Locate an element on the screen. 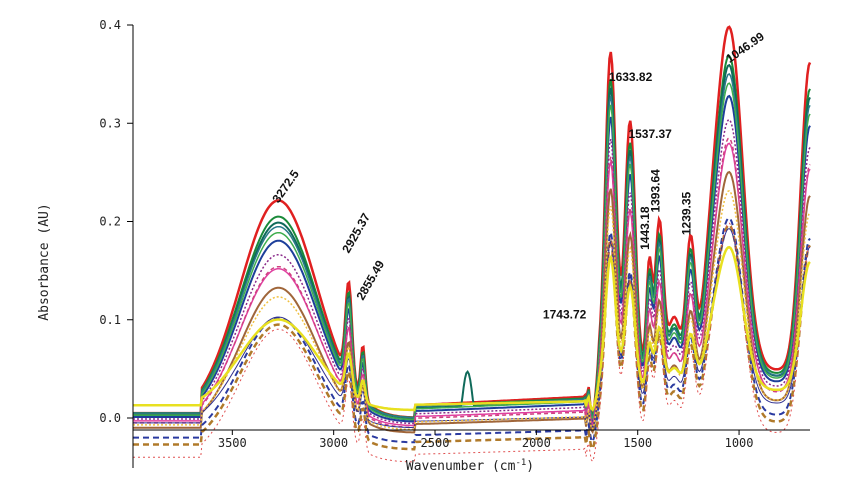 Image resolution: width=850 pixels, height=480 pixels. peak-label: 1743.72 is located at coordinates (565, 314).